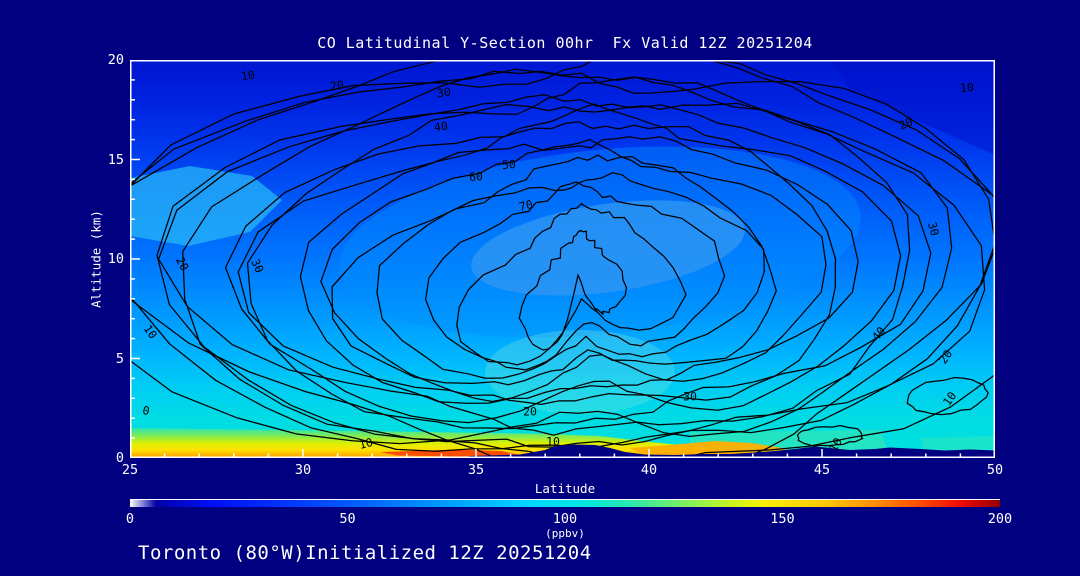  Describe the element at coordinates (995, 470) in the screenshot. I see `x-tick-label: 50` at that location.